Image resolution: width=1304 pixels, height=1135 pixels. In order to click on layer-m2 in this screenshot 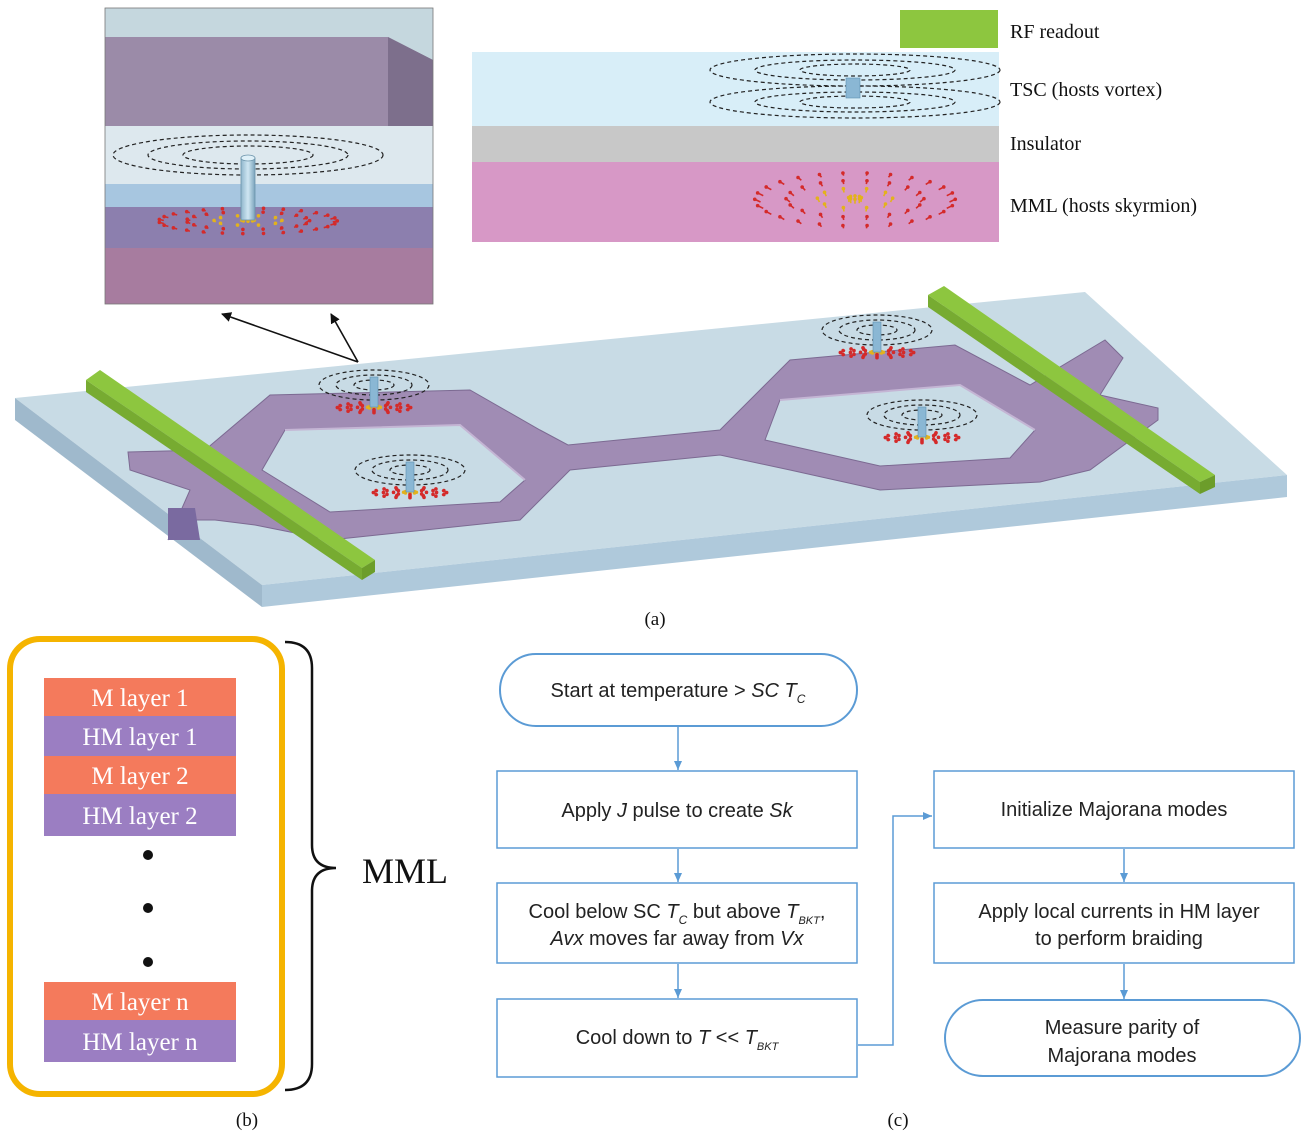, I will do `click(140, 775)`.